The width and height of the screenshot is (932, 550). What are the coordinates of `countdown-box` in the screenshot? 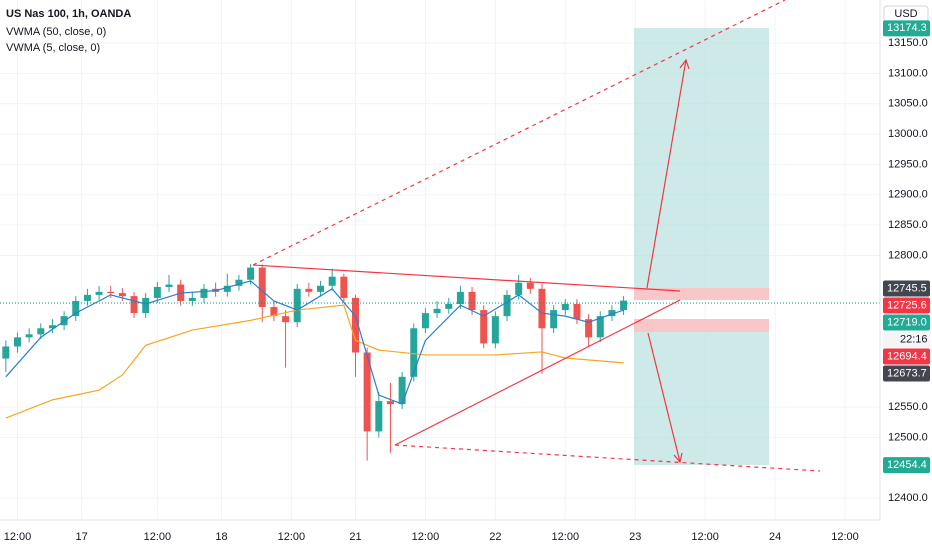 It's located at (906, 339).